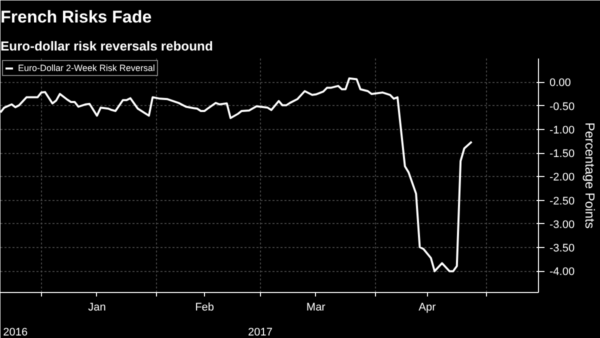 This screenshot has width=600, height=338. Describe the element at coordinates (76, 17) in the screenshot. I see `chart-title: French Risks Fade` at that location.